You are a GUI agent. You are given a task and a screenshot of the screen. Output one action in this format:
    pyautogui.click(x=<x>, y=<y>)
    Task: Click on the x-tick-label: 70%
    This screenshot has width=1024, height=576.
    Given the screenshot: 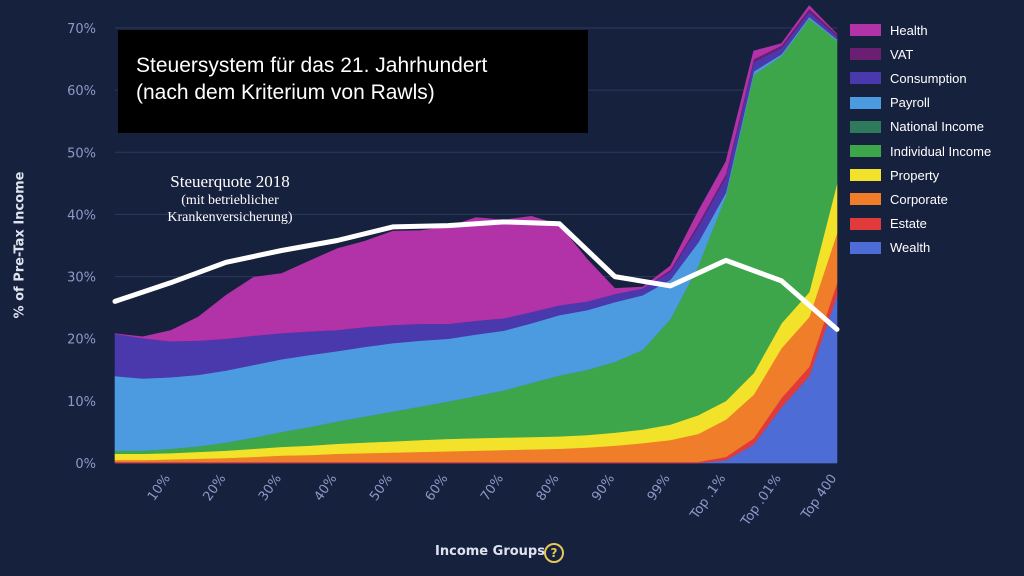 What is the action you would take?
    pyautogui.click(x=492, y=488)
    